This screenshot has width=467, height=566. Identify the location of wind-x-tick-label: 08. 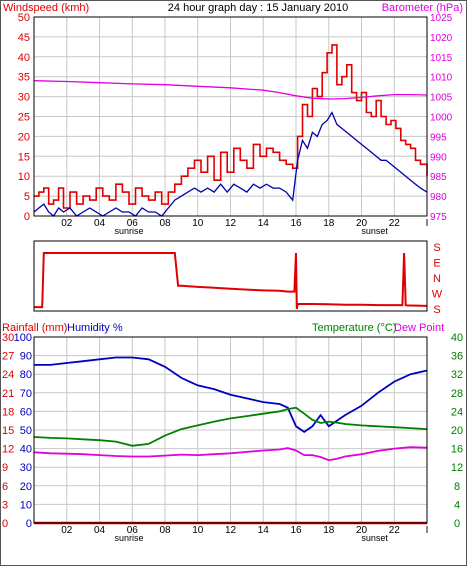
(165, 223).